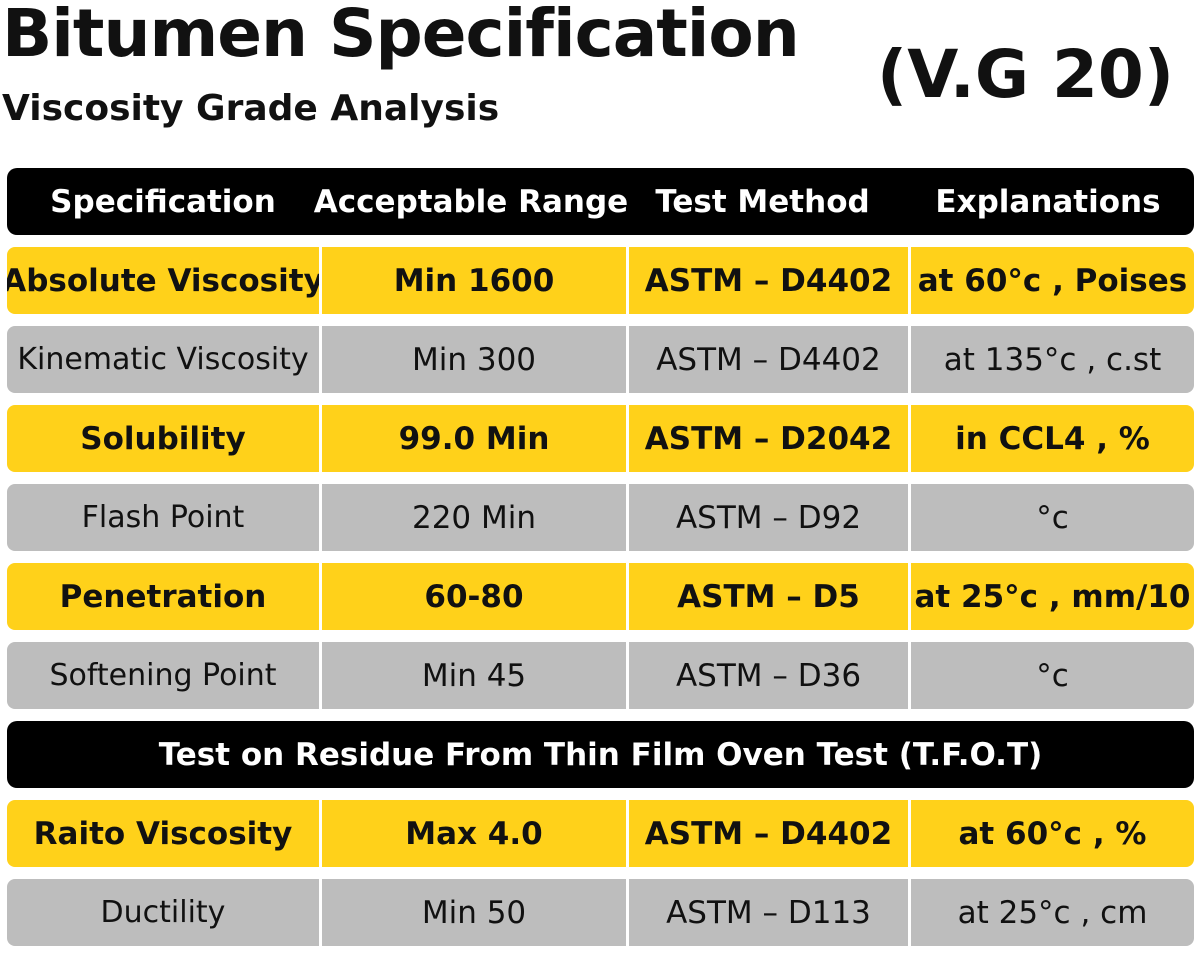  What do you see at coordinates (762, 201) in the screenshot?
I see `column-header-test-method: Test Method` at bounding box center [762, 201].